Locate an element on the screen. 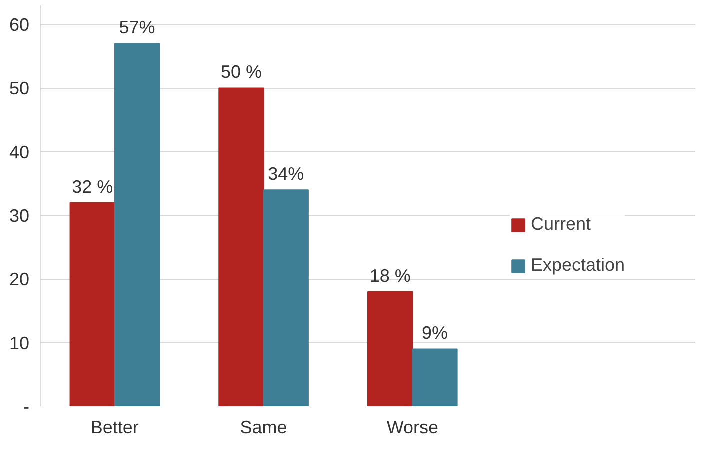 The width and height of the screenshot is (708, 450). legend-label: Expectation is located at coordinates (578, 265).